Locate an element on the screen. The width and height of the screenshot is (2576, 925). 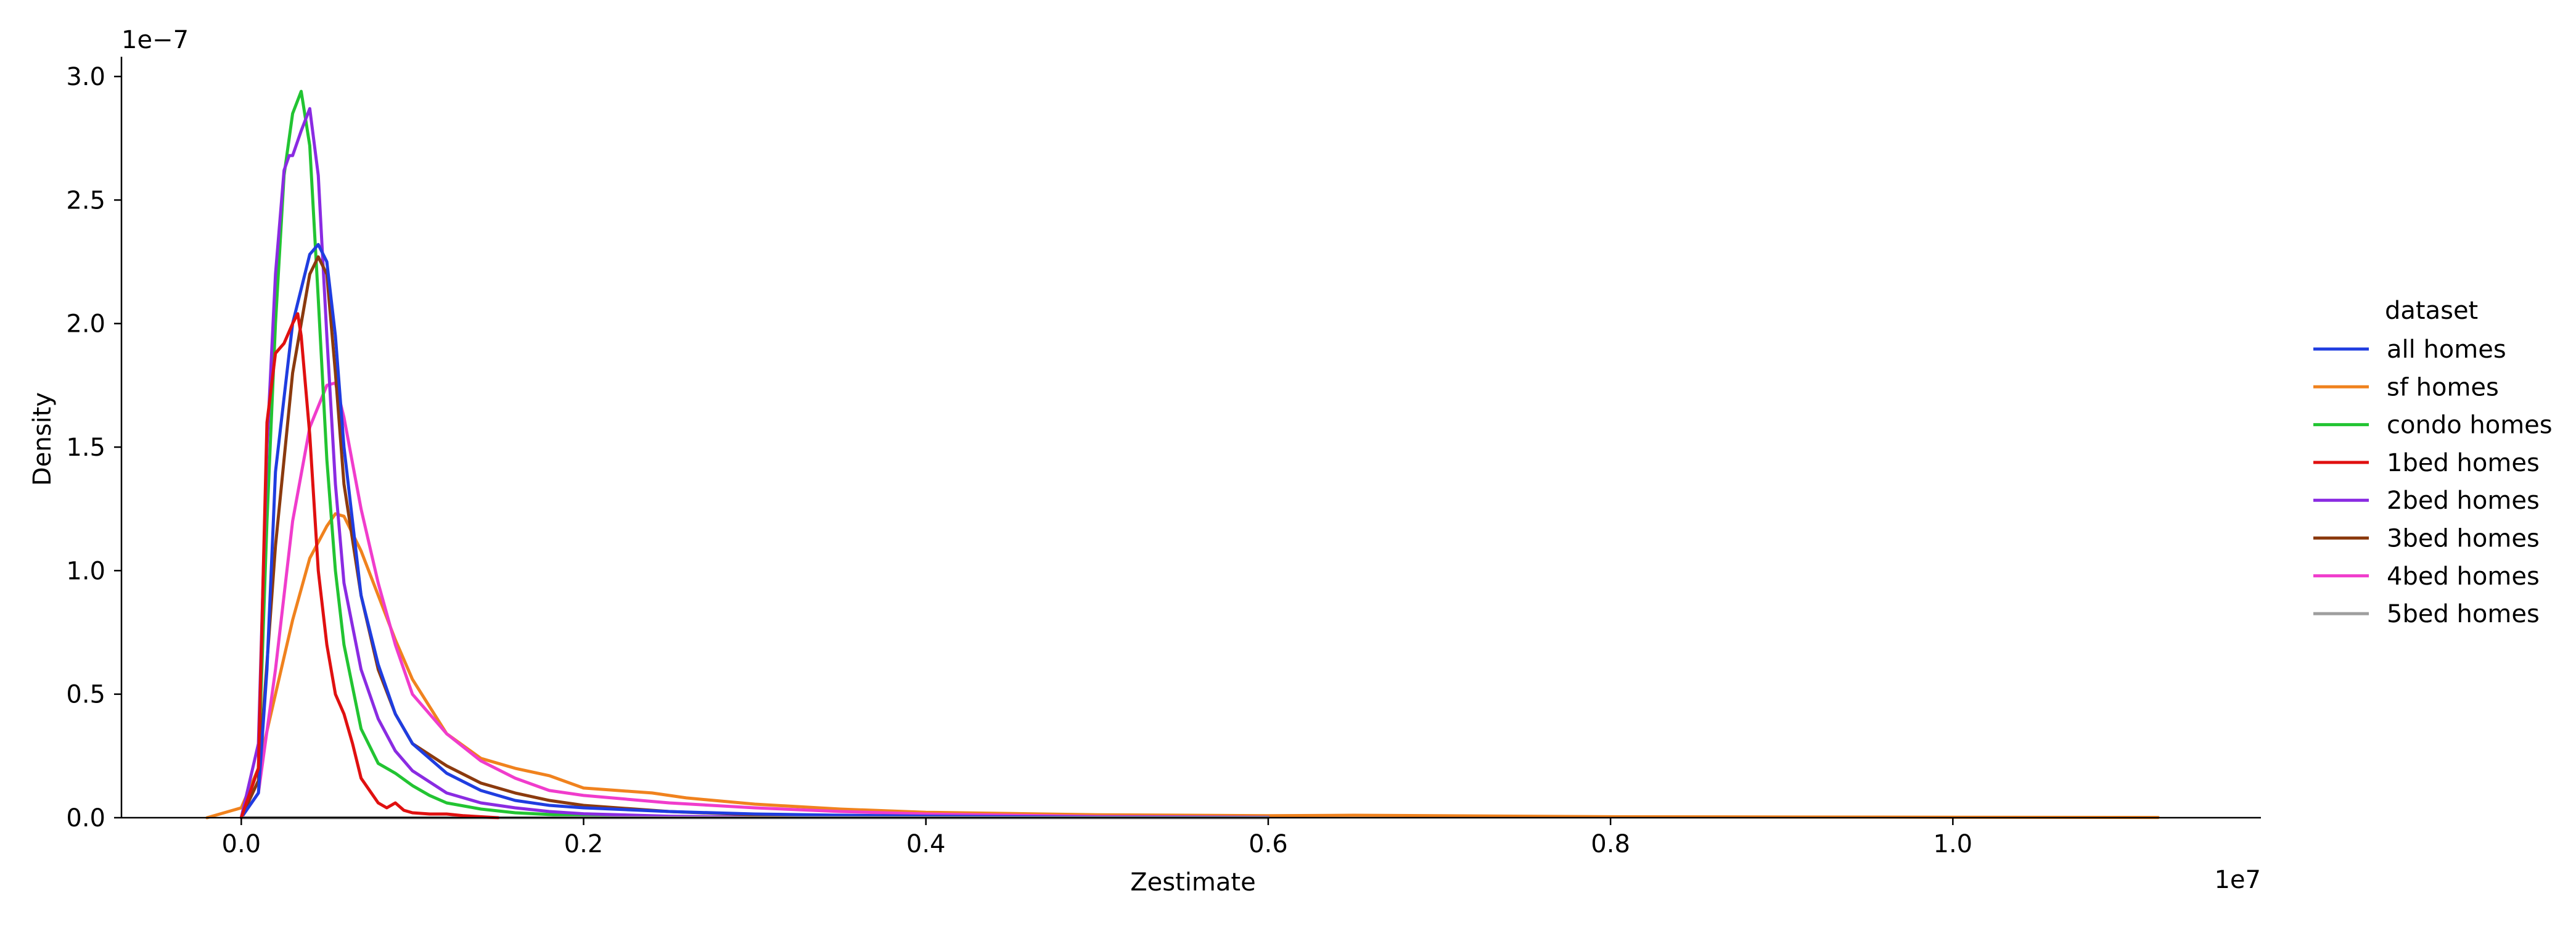
legend-label: sf homes is located at coordinates (2443, 387).